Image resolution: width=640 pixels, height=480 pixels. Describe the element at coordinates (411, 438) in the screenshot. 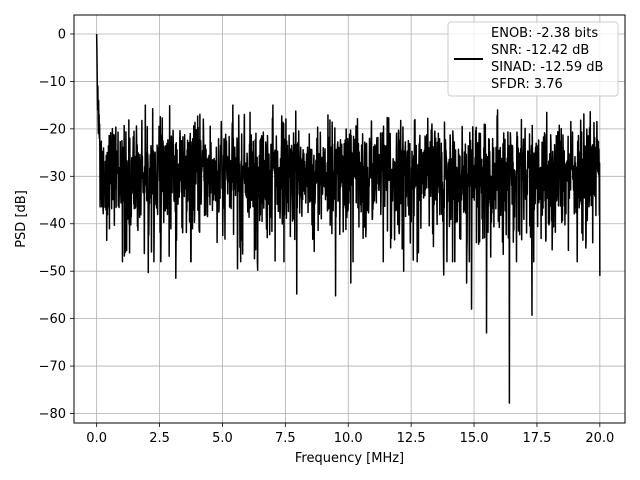

I see `x-tick-label: 12.5` at that location.